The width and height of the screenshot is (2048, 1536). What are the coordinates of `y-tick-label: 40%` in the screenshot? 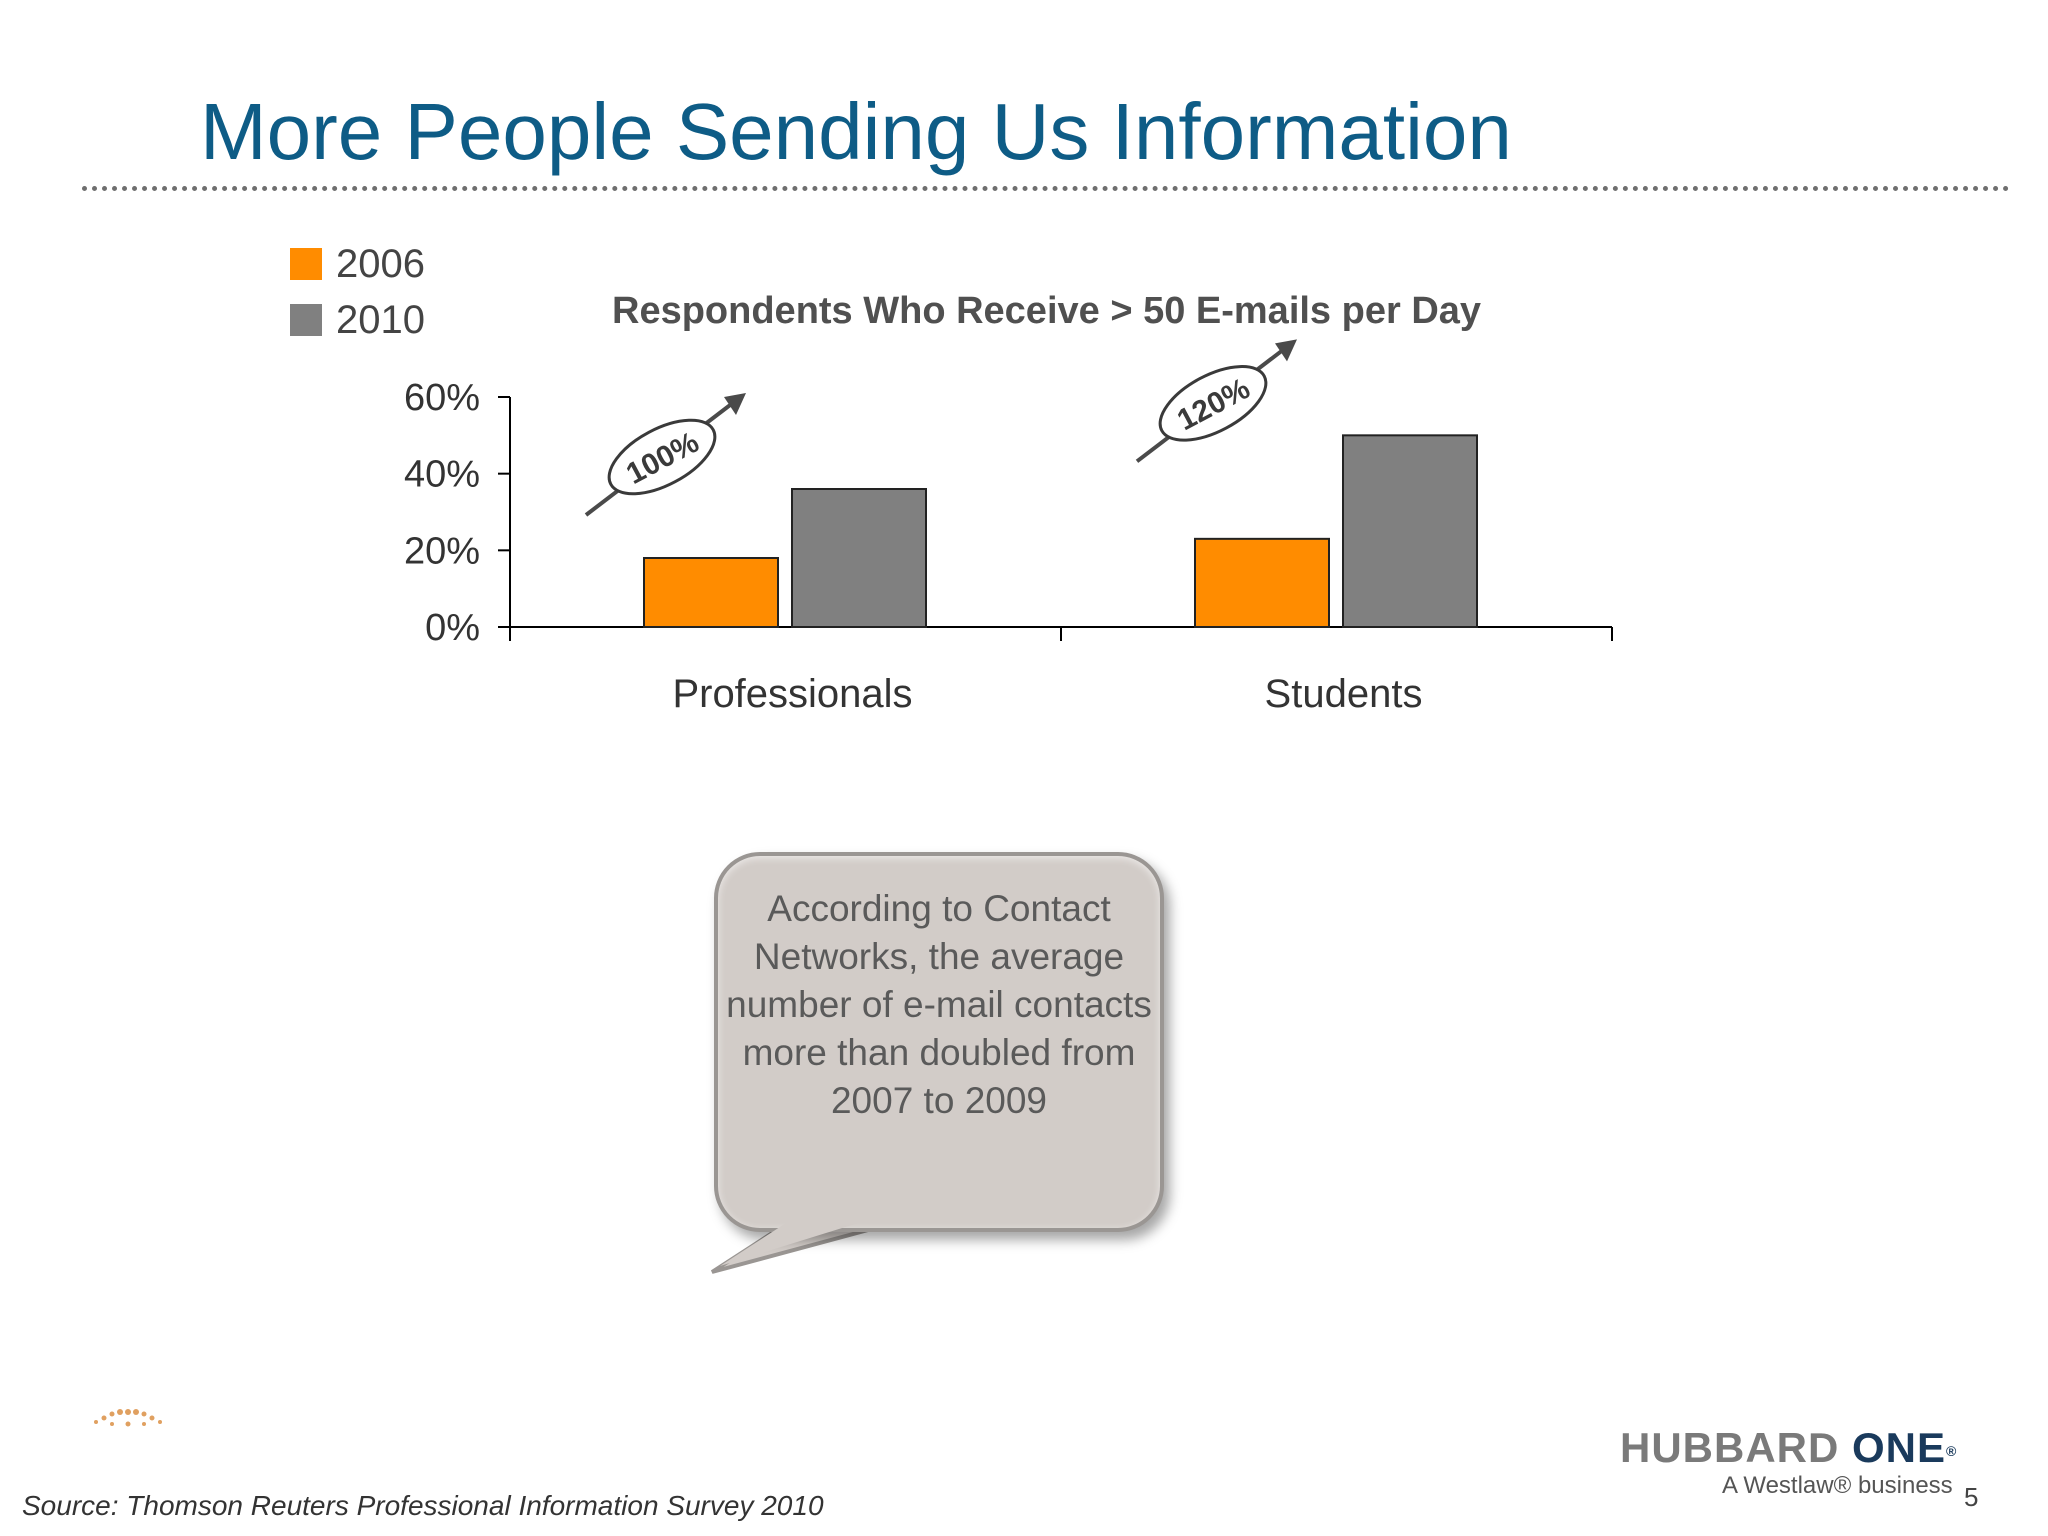 It's located at (442, 475).